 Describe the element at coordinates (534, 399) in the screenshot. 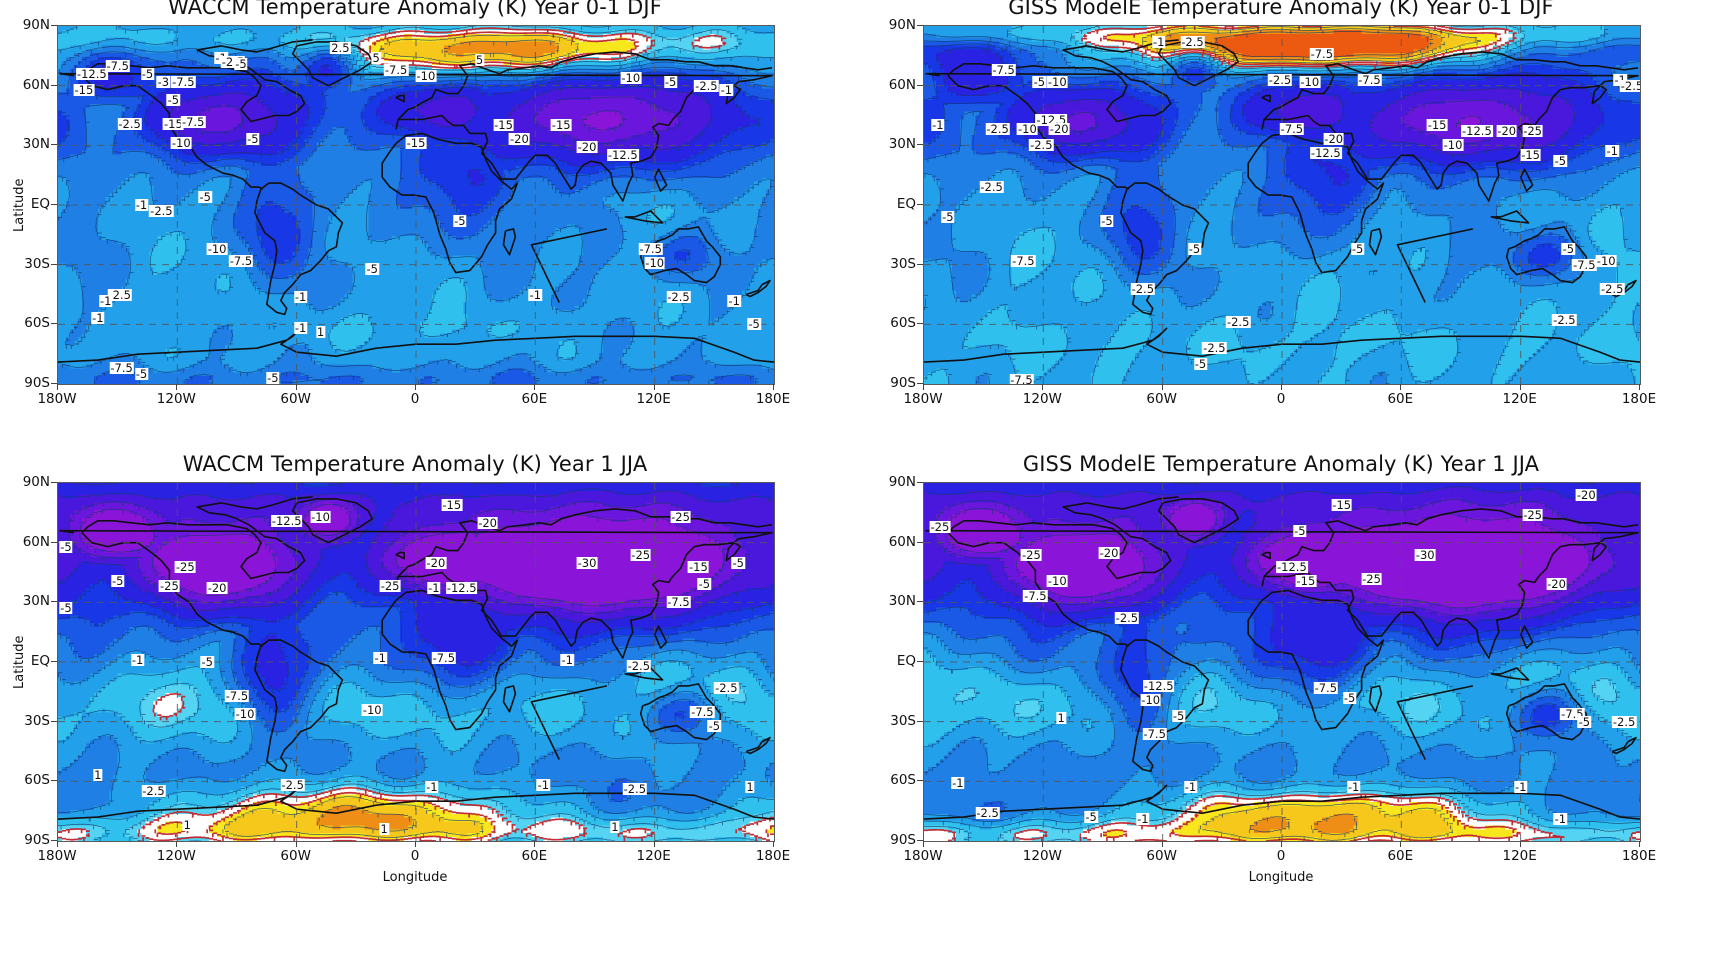

I see `x-tick-label: 60E` at that location.